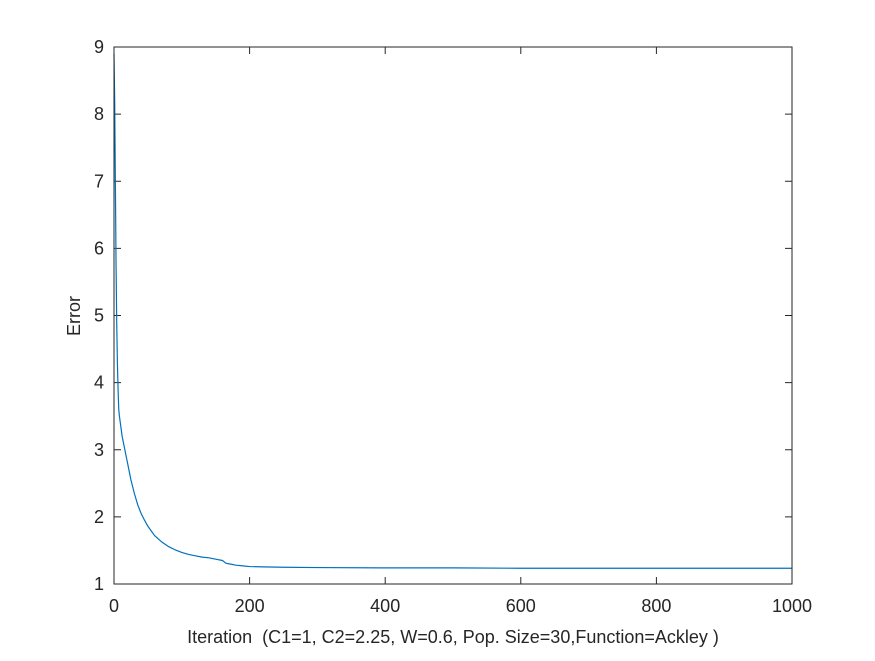 This screenshot has width=875, height=661. I want to click on y-tick-label: 7, so click(99, 181).